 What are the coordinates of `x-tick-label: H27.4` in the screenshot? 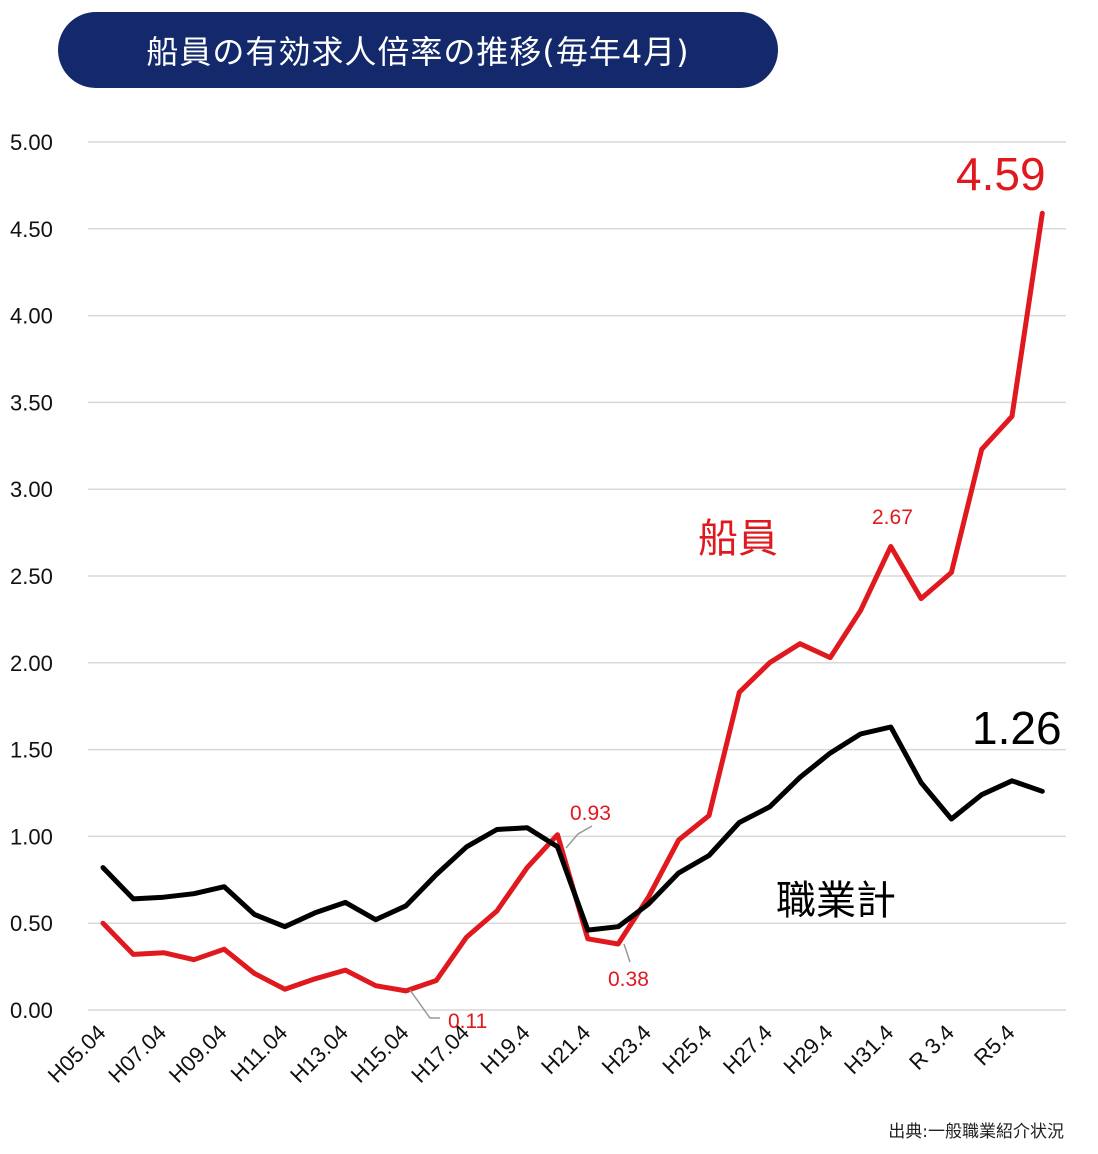 It's located at (747, 1049).